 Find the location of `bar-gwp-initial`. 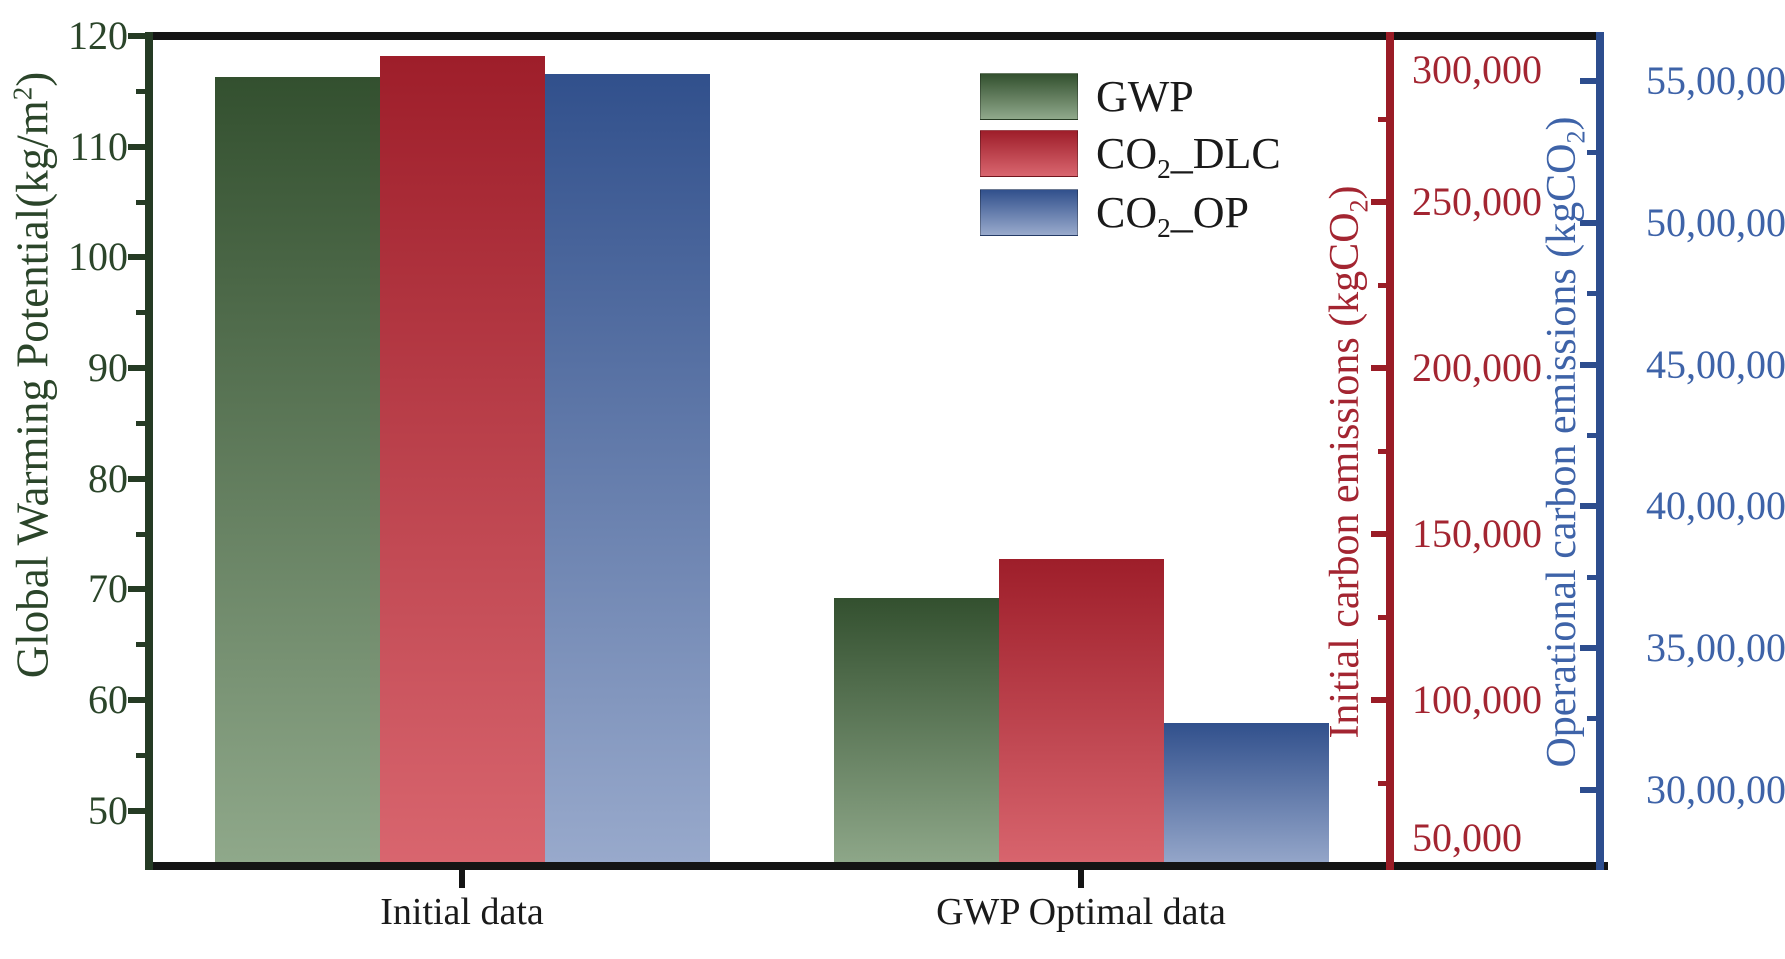

bar-gwp-initial is located at coordinates (297, 473).